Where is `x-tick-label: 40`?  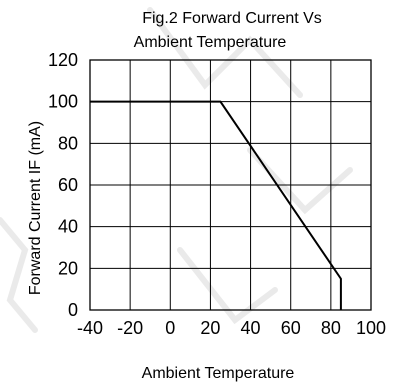
x-tick-label: 40 is located at coordinates (251, 328).